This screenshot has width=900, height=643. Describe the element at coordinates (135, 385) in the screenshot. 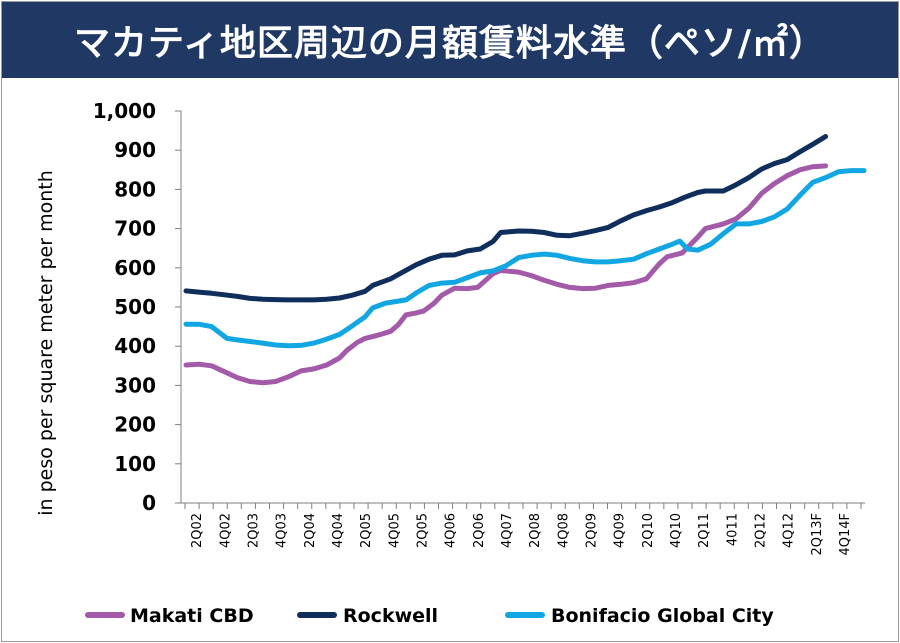

I see `y-tick-label: 300` at that location.